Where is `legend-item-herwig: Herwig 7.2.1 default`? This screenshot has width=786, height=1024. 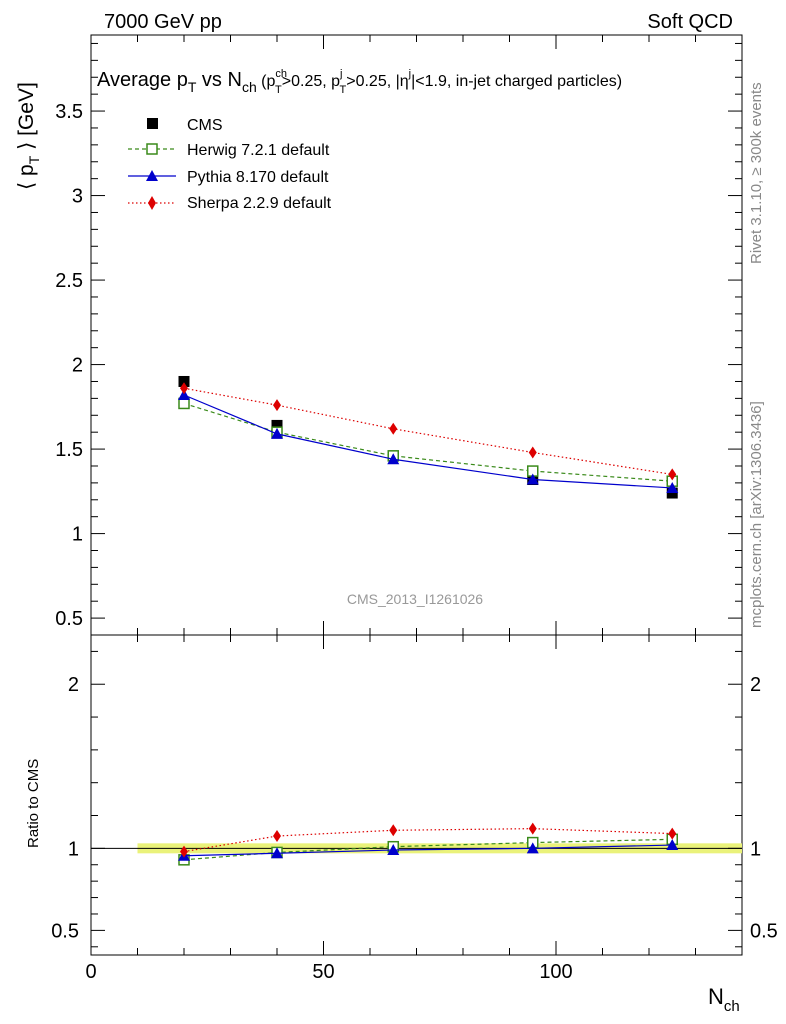 legend-item-herwig: Herwig 7.2.1 default is located at coordinates (229, 150).